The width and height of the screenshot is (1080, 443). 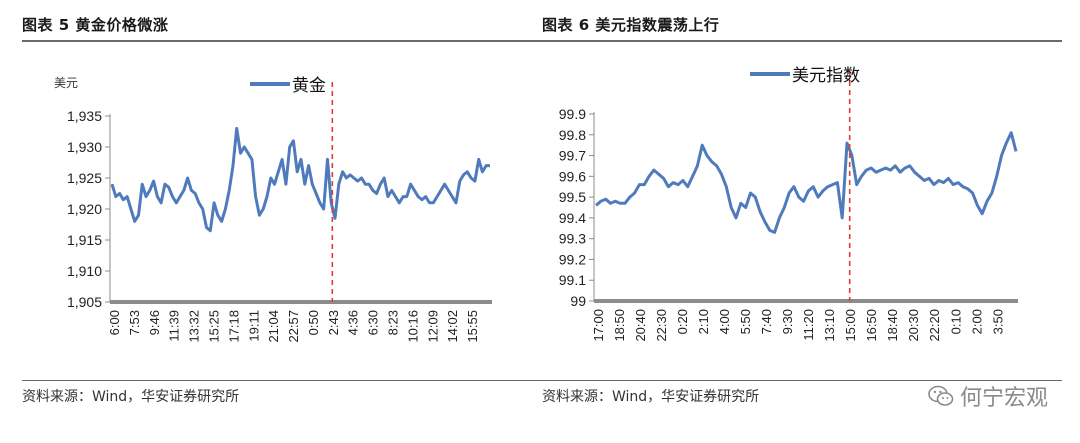 I want to click on x-tick-label: 10:16, so click(x=412, y=326).